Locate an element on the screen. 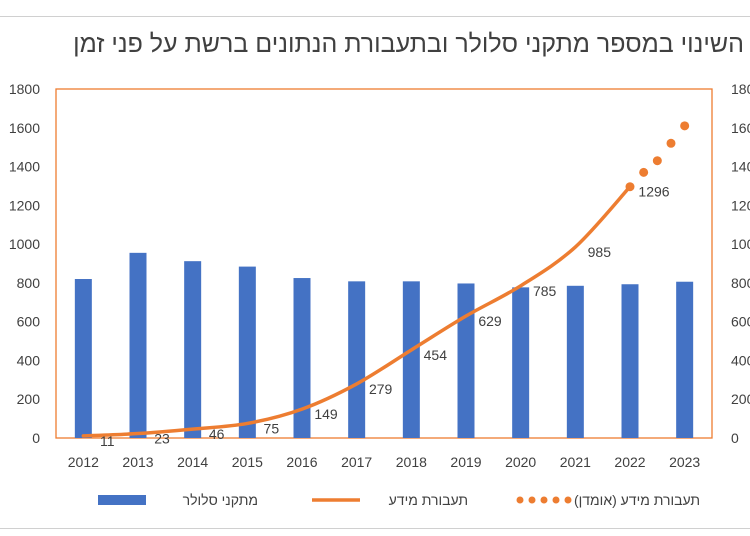 The height and width of the screenshot is (536, 750). y-axis-tick-label: 200 is located at coordinates (29, 399).